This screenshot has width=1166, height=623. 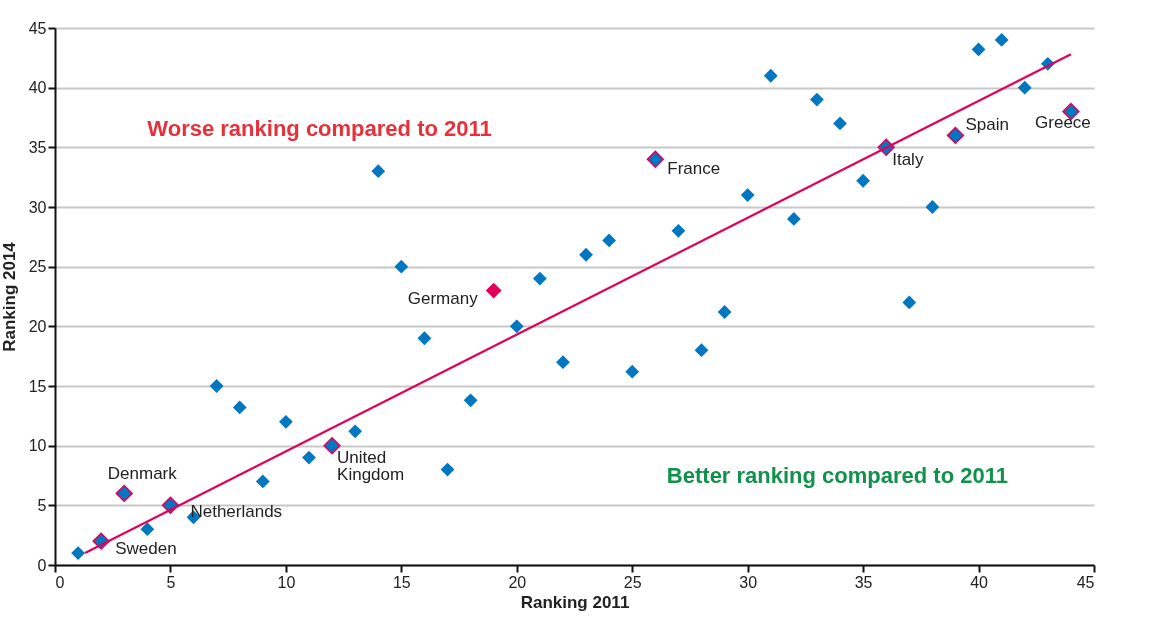 What do you see at coordinates (979, 582) in the screenshot?
I see `x-tick-label: 40` at bounding box center [979, 582].